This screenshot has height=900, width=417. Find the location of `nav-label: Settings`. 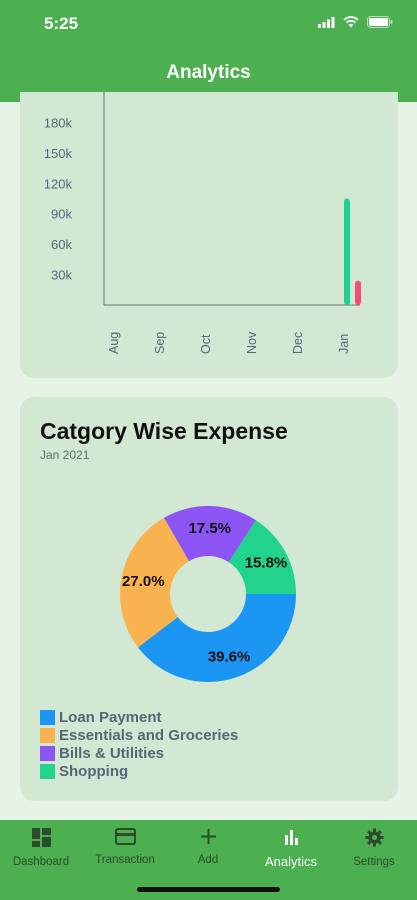

nav-label: Settings is located at coordinates (374, 862).